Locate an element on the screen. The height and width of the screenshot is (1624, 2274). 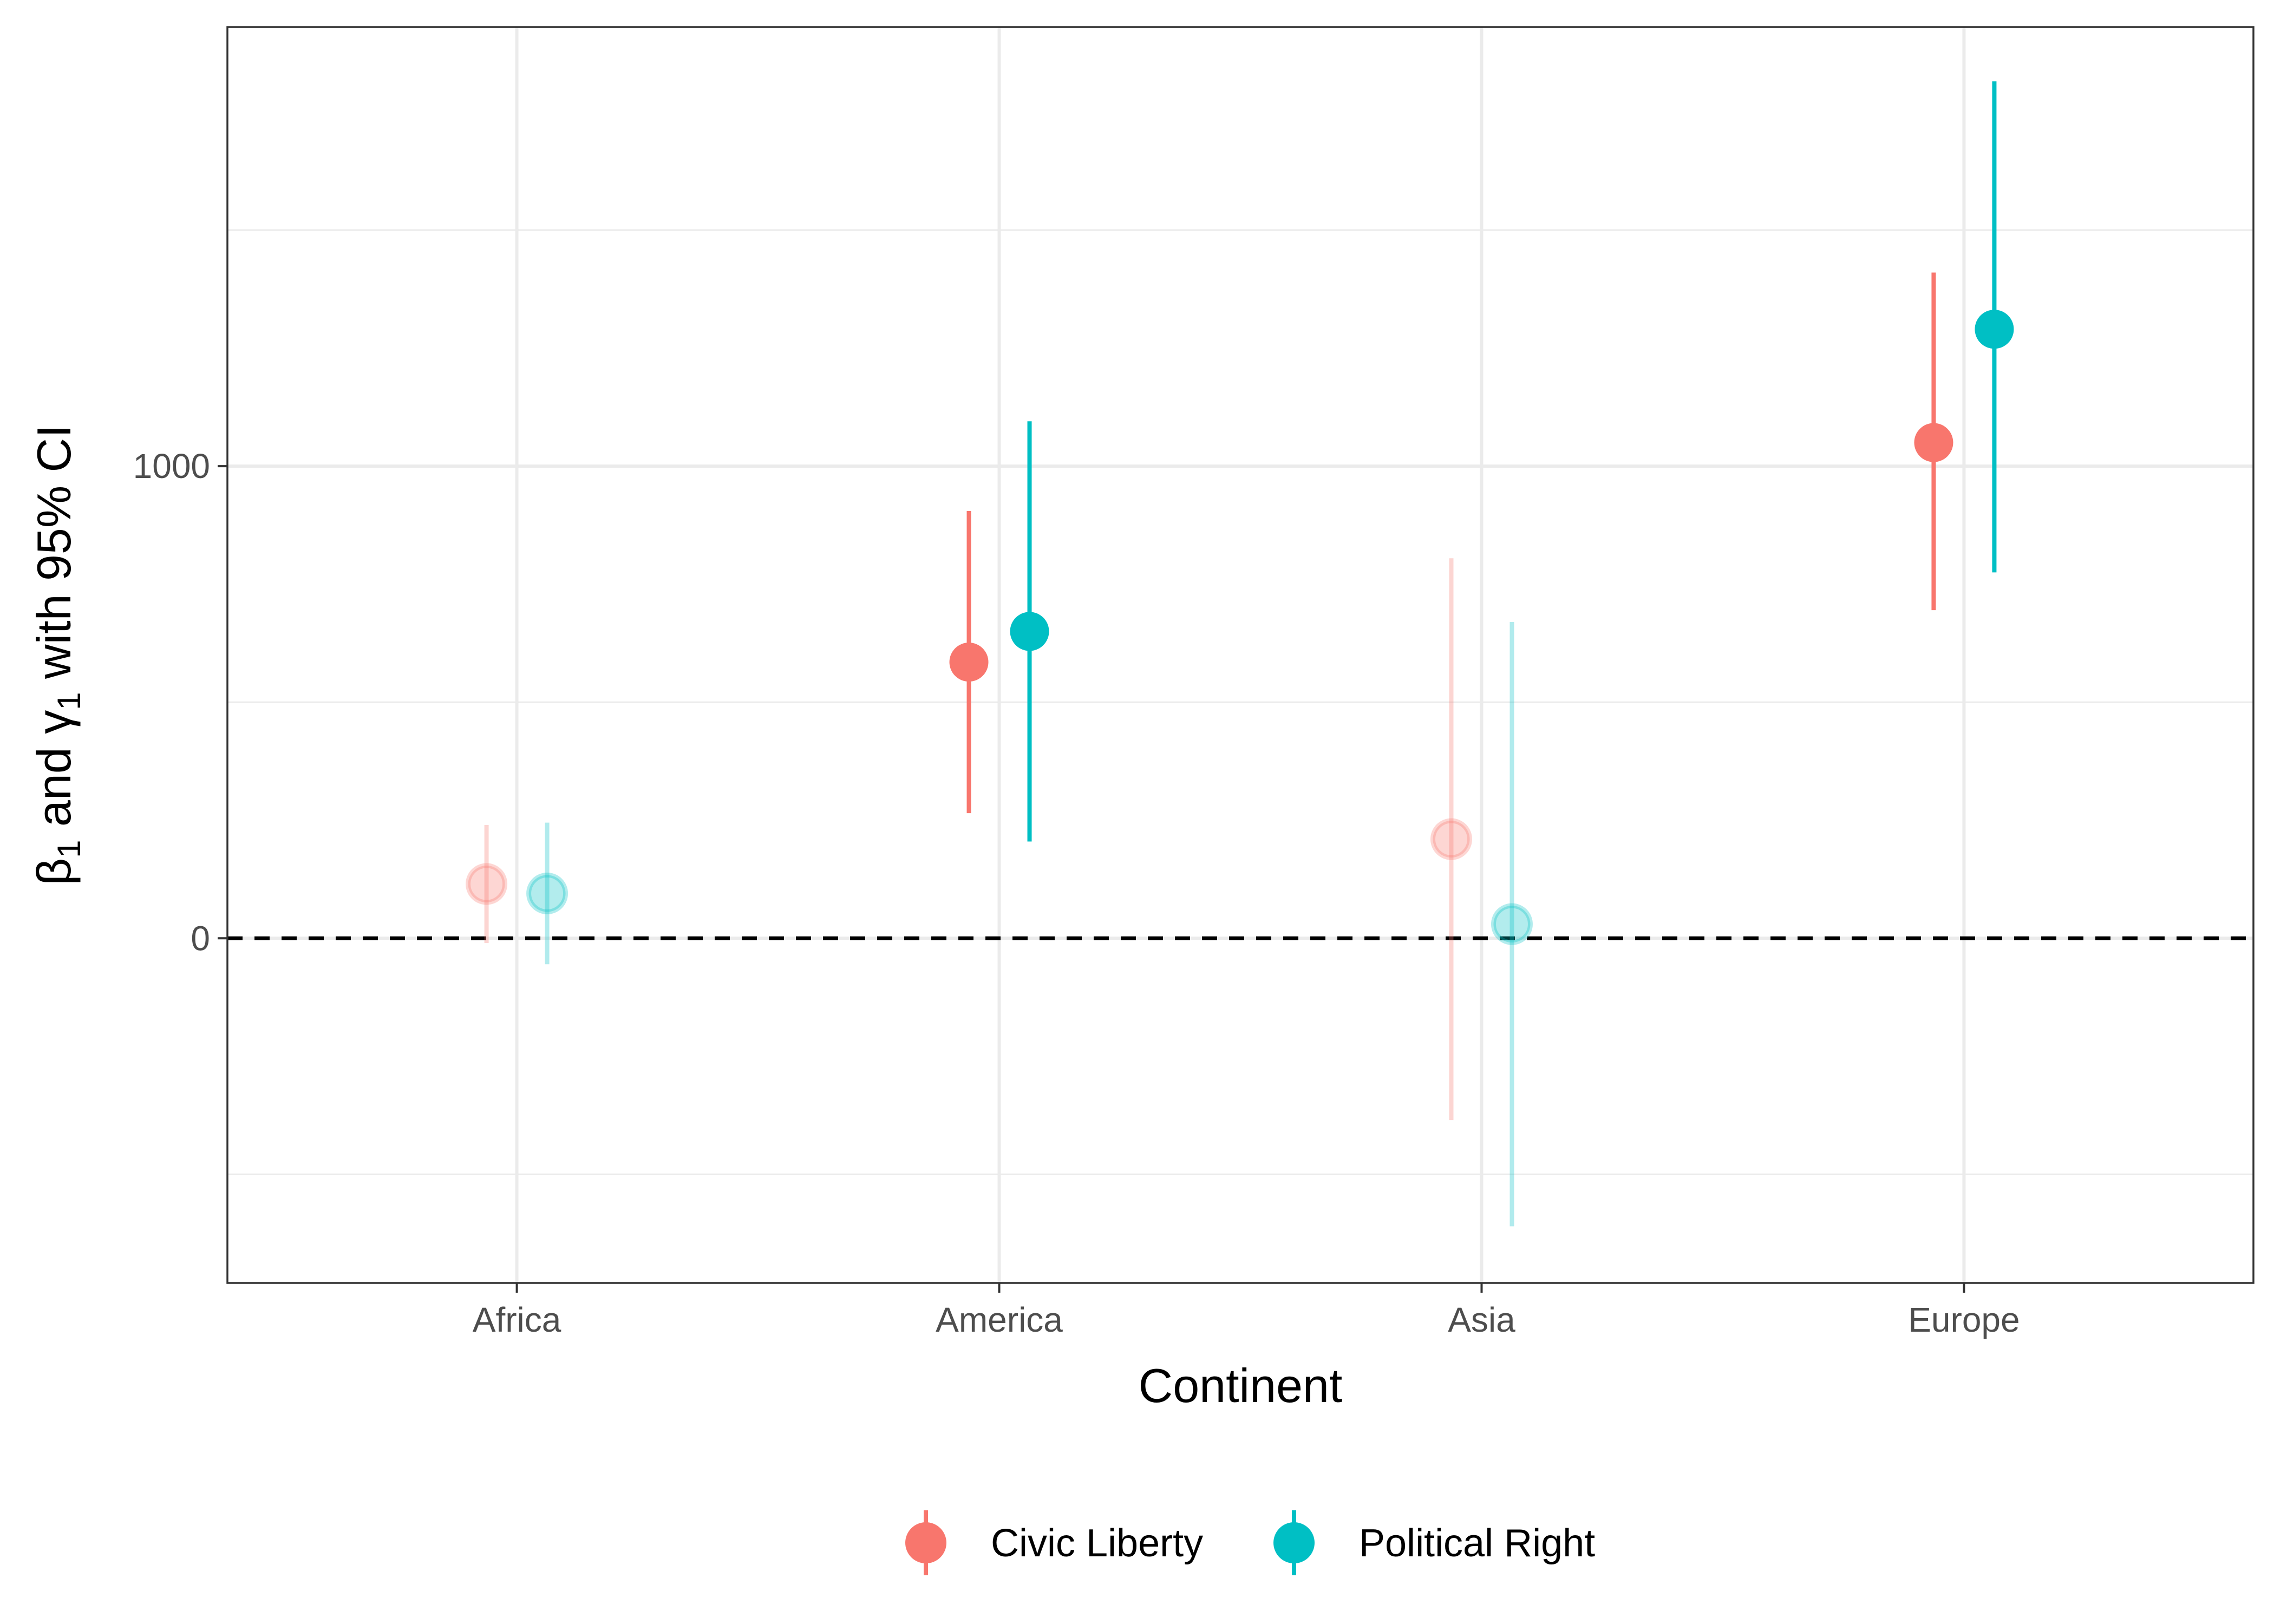
legend: Civic Liberty Political Right is located at coordinates (1250, 1542).